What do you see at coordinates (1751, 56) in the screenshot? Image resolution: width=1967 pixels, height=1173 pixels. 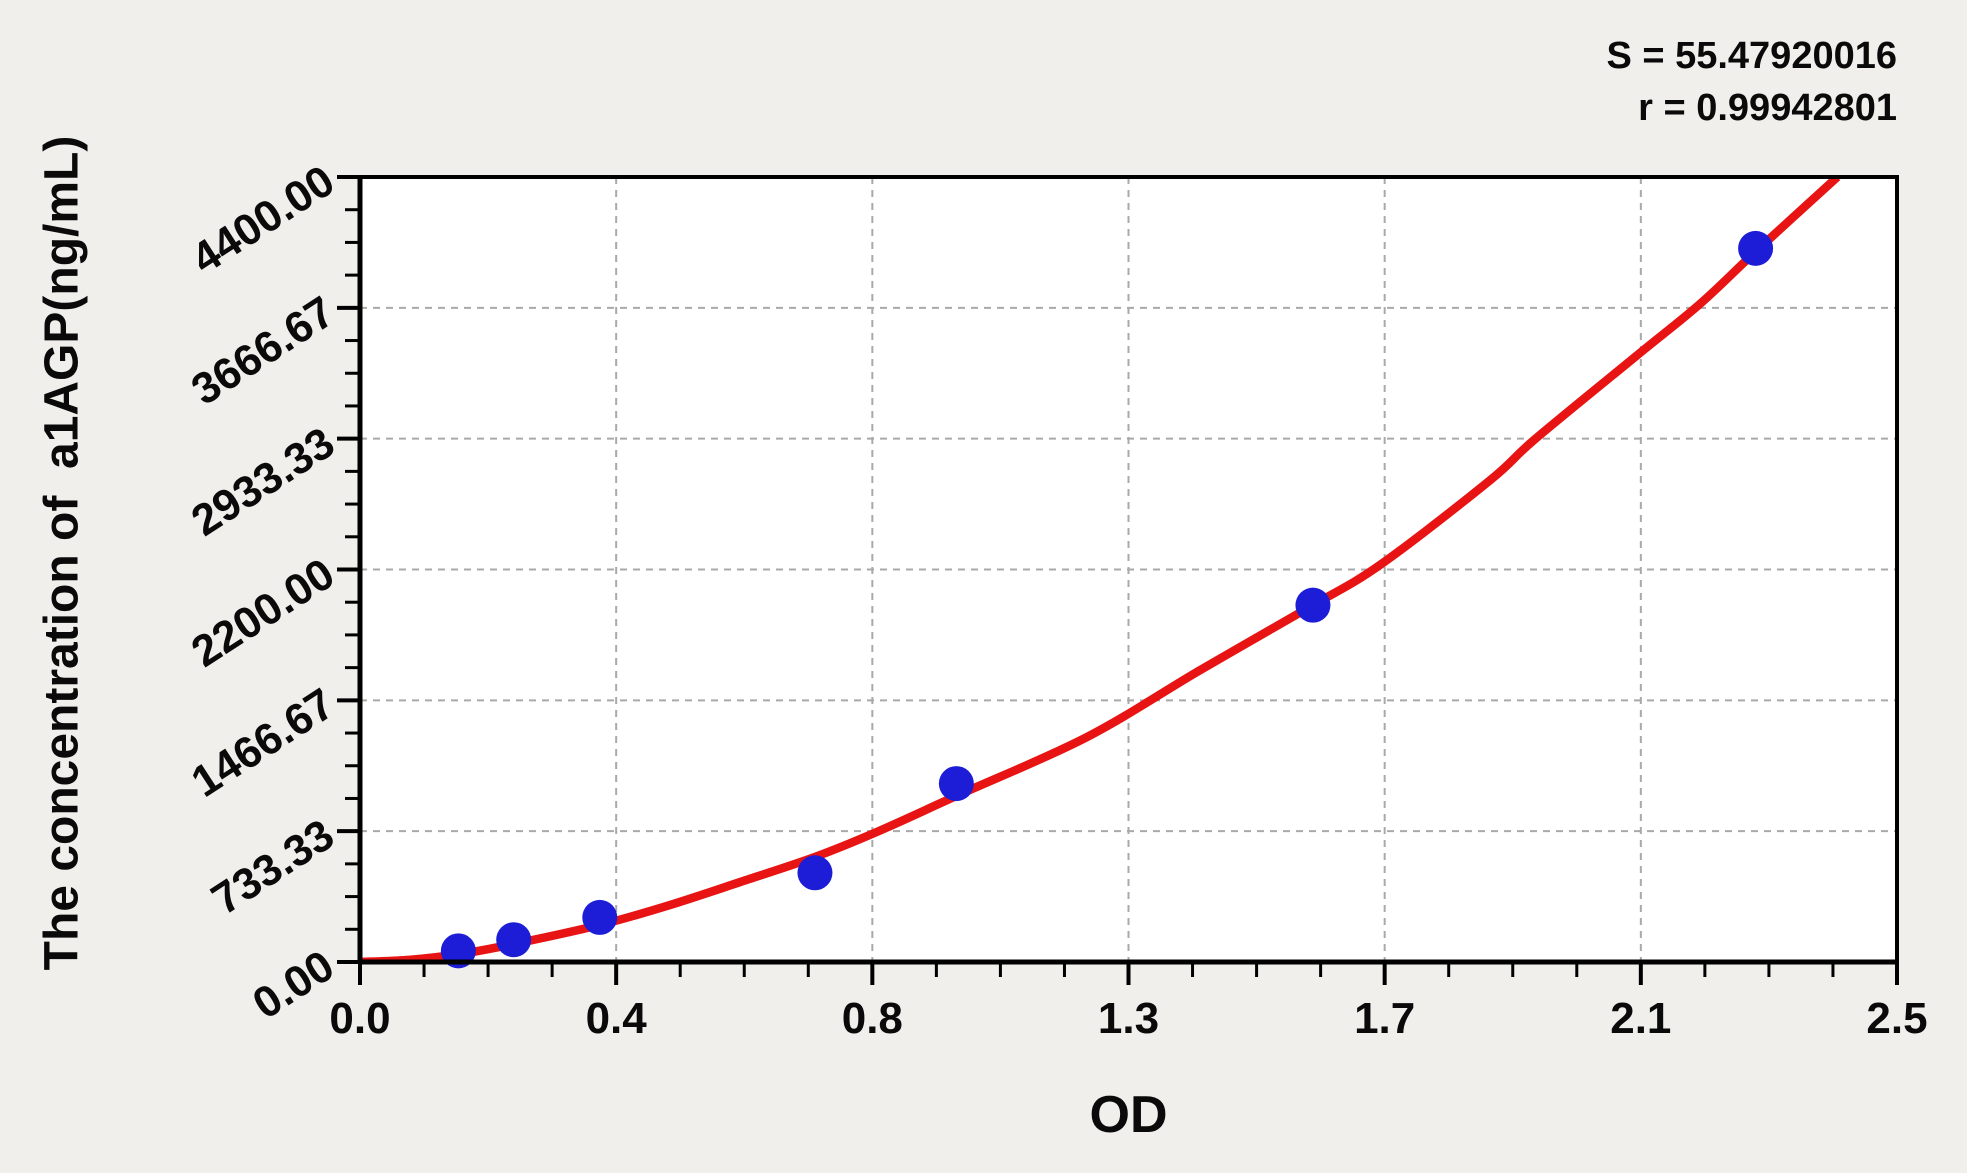 I see `stat-s-value: S = 55.47920016` at bounding box center [1751, 56].